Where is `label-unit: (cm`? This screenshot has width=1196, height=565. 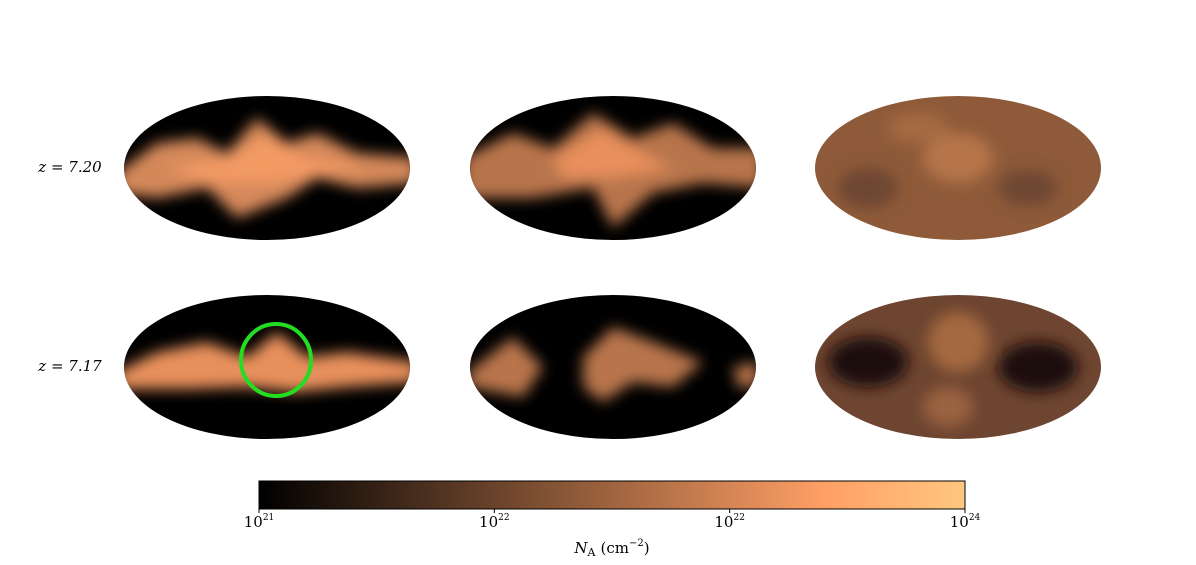
label-unit: (cm is located at coordinates (614, 548).